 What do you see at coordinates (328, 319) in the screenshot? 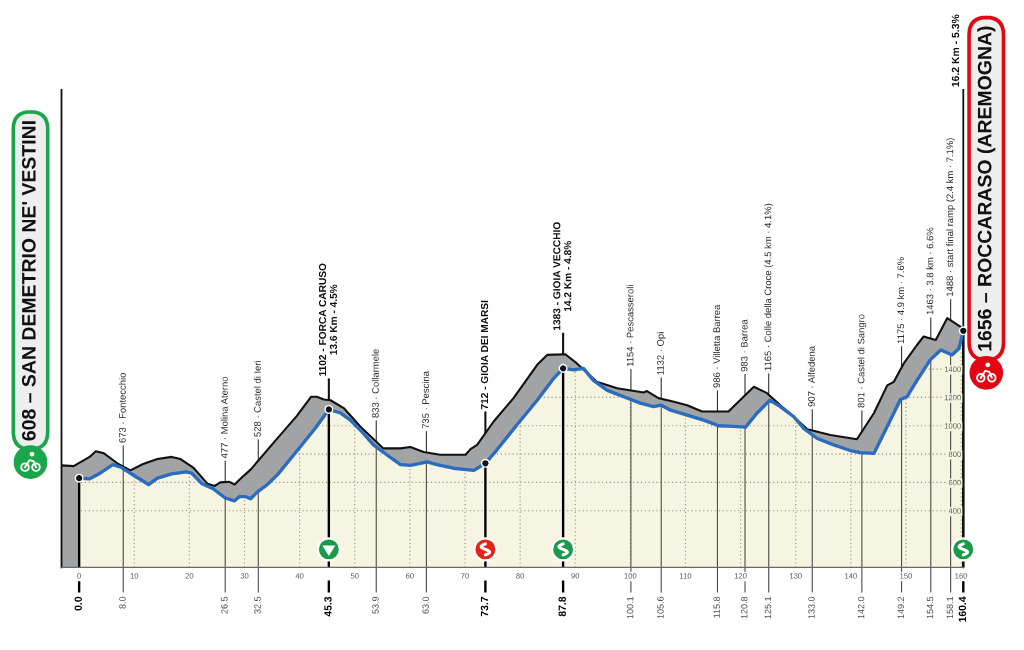
I see `annotation: 1102 - FORCA CARUSO 13.6 Km - 4.5%` at bounding box center [328, 319].